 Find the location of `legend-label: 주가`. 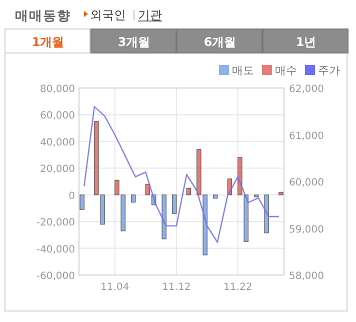

legend-label: 주가 is located at coordinates (329, 70).